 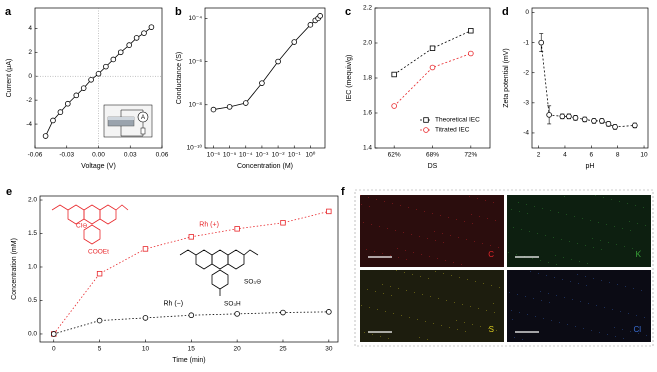 What do you see at coordinates (452, 130) in the screenshot?
I see `legend-label: Titrated IEC` at bounding box center [452, 130].